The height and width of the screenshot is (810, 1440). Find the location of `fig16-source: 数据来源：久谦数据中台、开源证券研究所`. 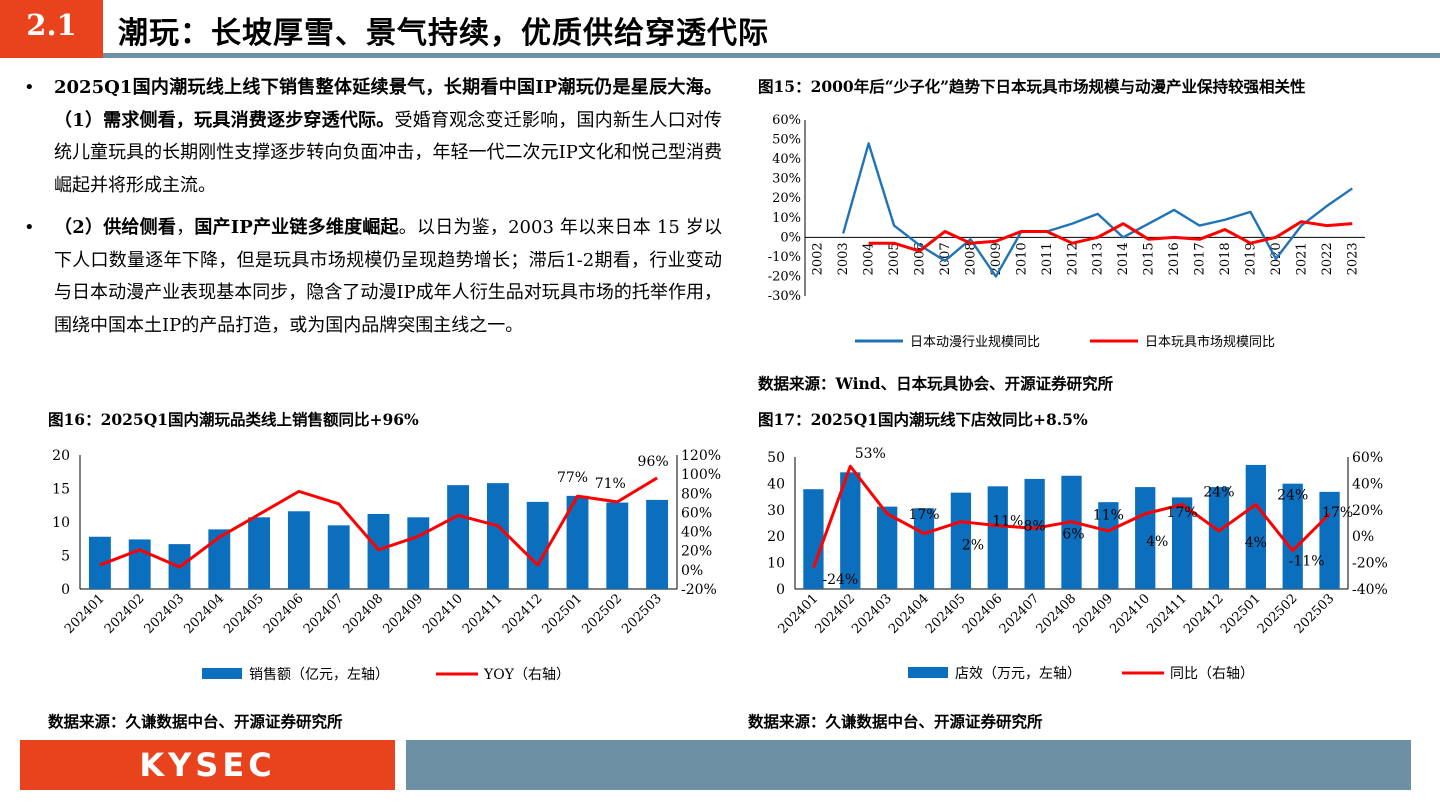

fig16-source: 数据来源：久谦数据中台、开源证券研究所 is located at coordinates (195, 721).